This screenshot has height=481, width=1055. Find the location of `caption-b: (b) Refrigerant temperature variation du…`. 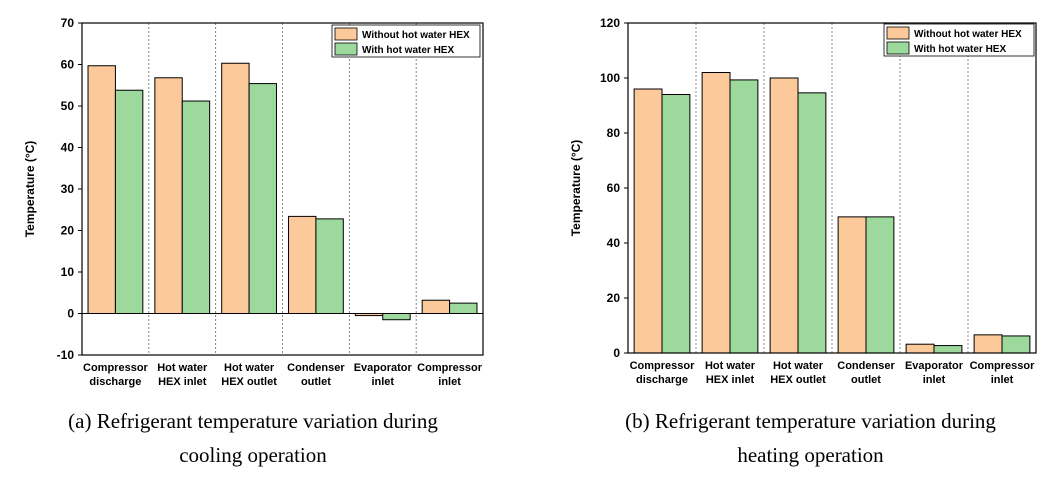

caption-b: (b) Refrigerant temperature variation du… is located at coordinates (810, 438).